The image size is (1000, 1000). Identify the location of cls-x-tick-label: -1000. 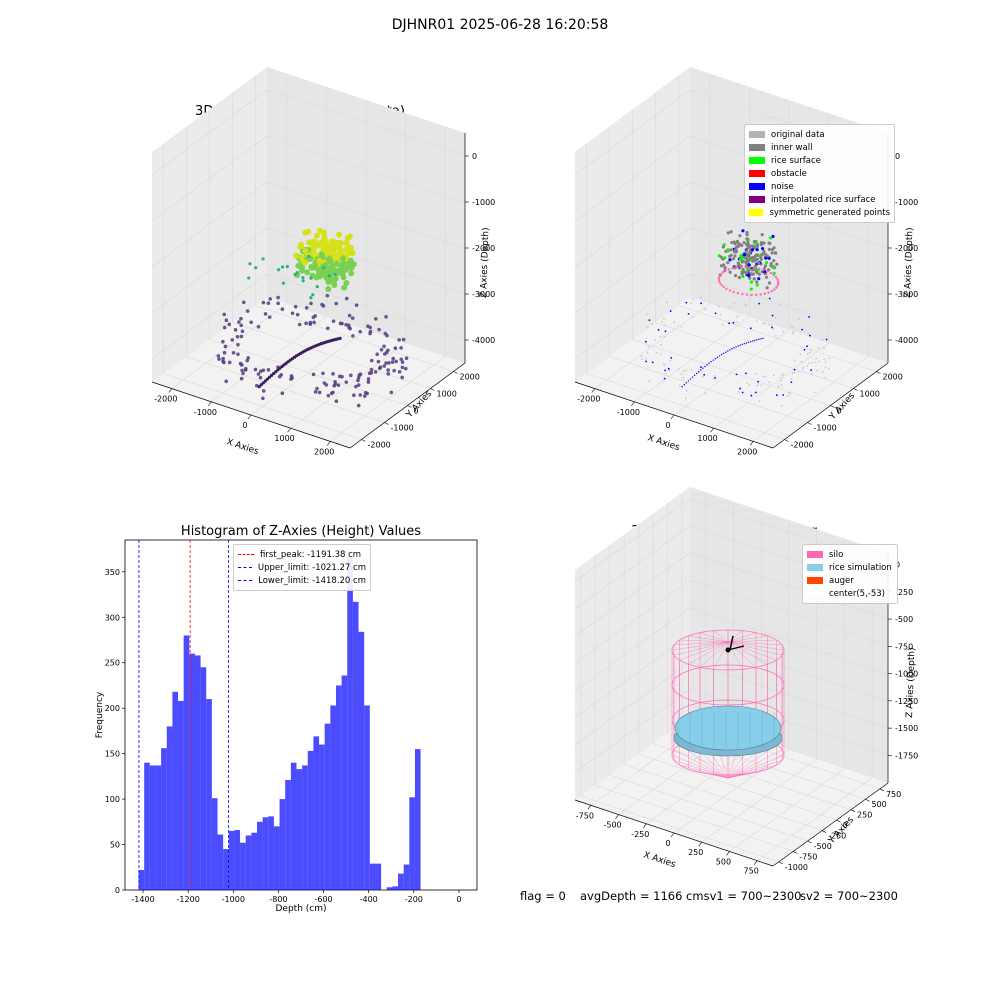
(628, 412).